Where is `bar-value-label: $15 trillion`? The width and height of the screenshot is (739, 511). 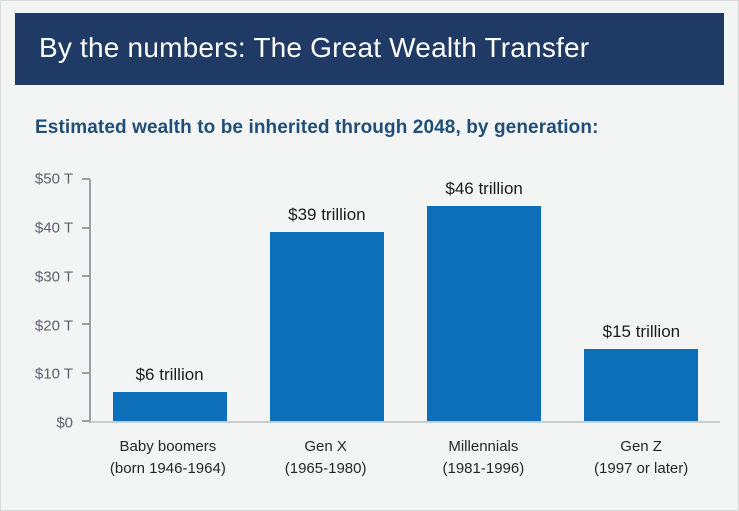
bar-value-label: $15 trillion is located at coordinates (641, 331).